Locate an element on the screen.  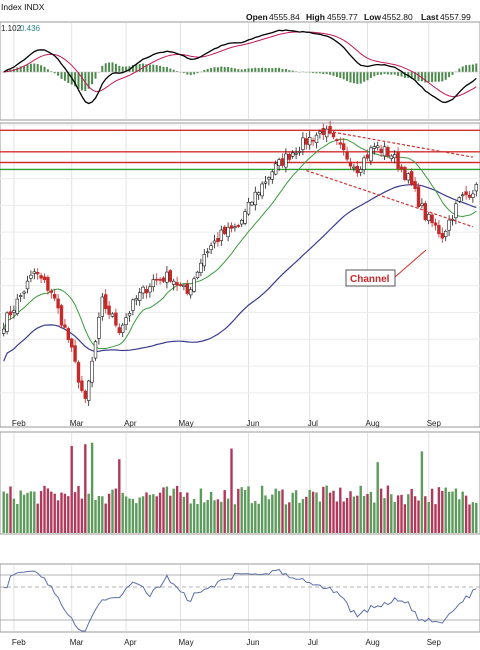
low-value: 4552.80 is located at coordinates (397, 17).